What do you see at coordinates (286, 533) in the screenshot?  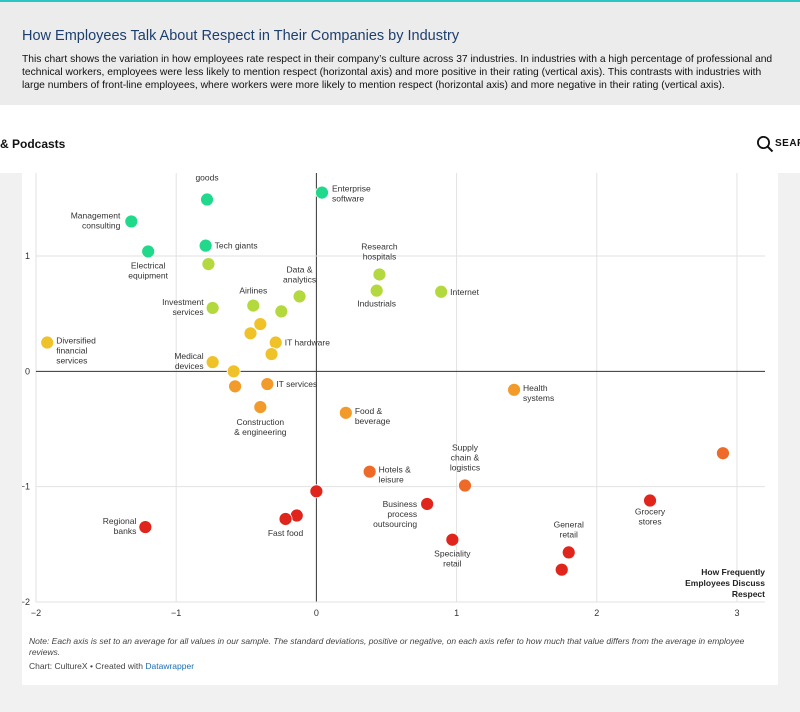 I see `point-label: Fast food` at bounding box center [286, 533].